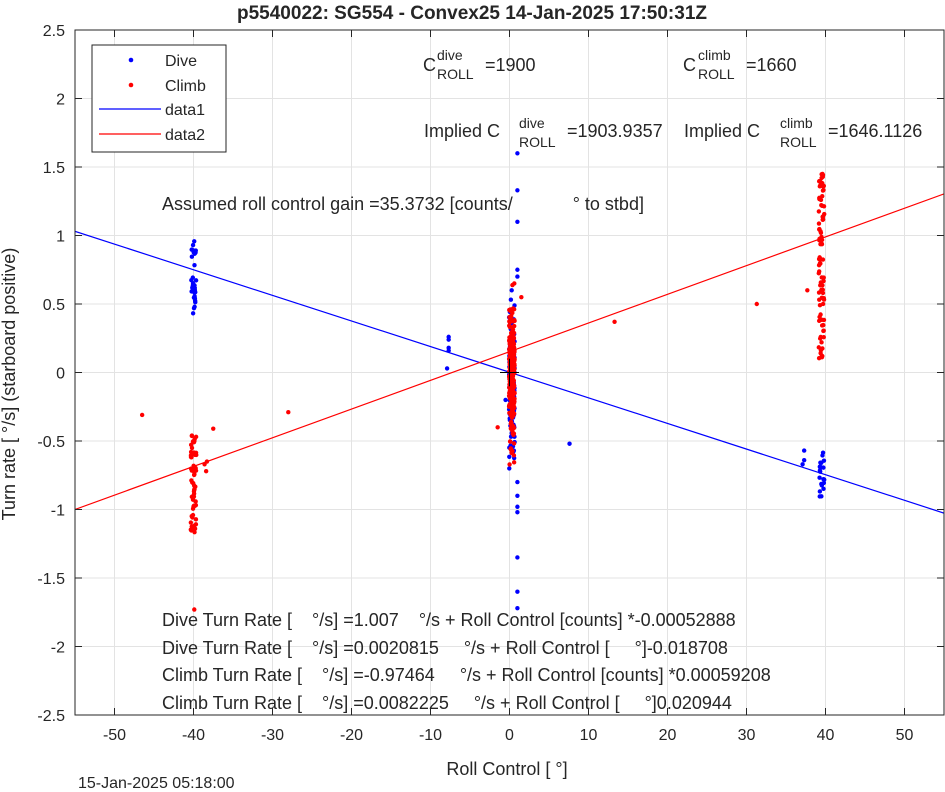  What do you see at coordinates (543, 132) in the screenshot?
I see `annotation-implied-dive: Implied C dive ROLL =1903.9357` at bounding box center [543, 132].